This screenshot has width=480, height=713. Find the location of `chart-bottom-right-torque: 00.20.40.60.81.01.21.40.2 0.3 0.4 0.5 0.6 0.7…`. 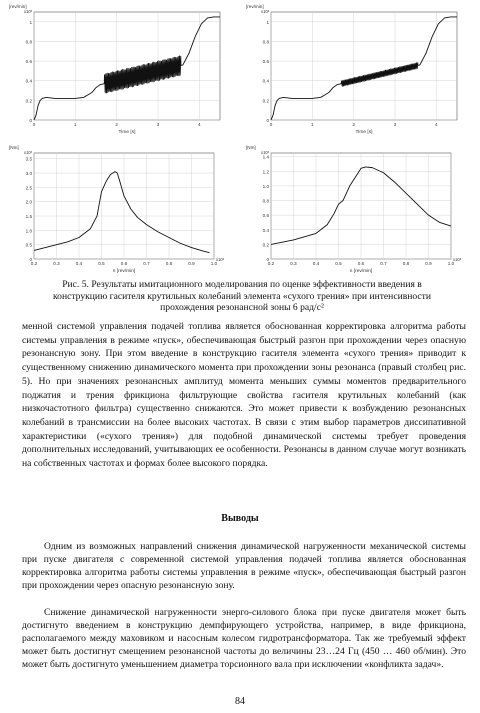

chart-bottom-right-torque: 00.20.40.60.81.01.21.40.2 0.3 0.4 0.5 0.6 0.7… is located at coordinates (354, 209).